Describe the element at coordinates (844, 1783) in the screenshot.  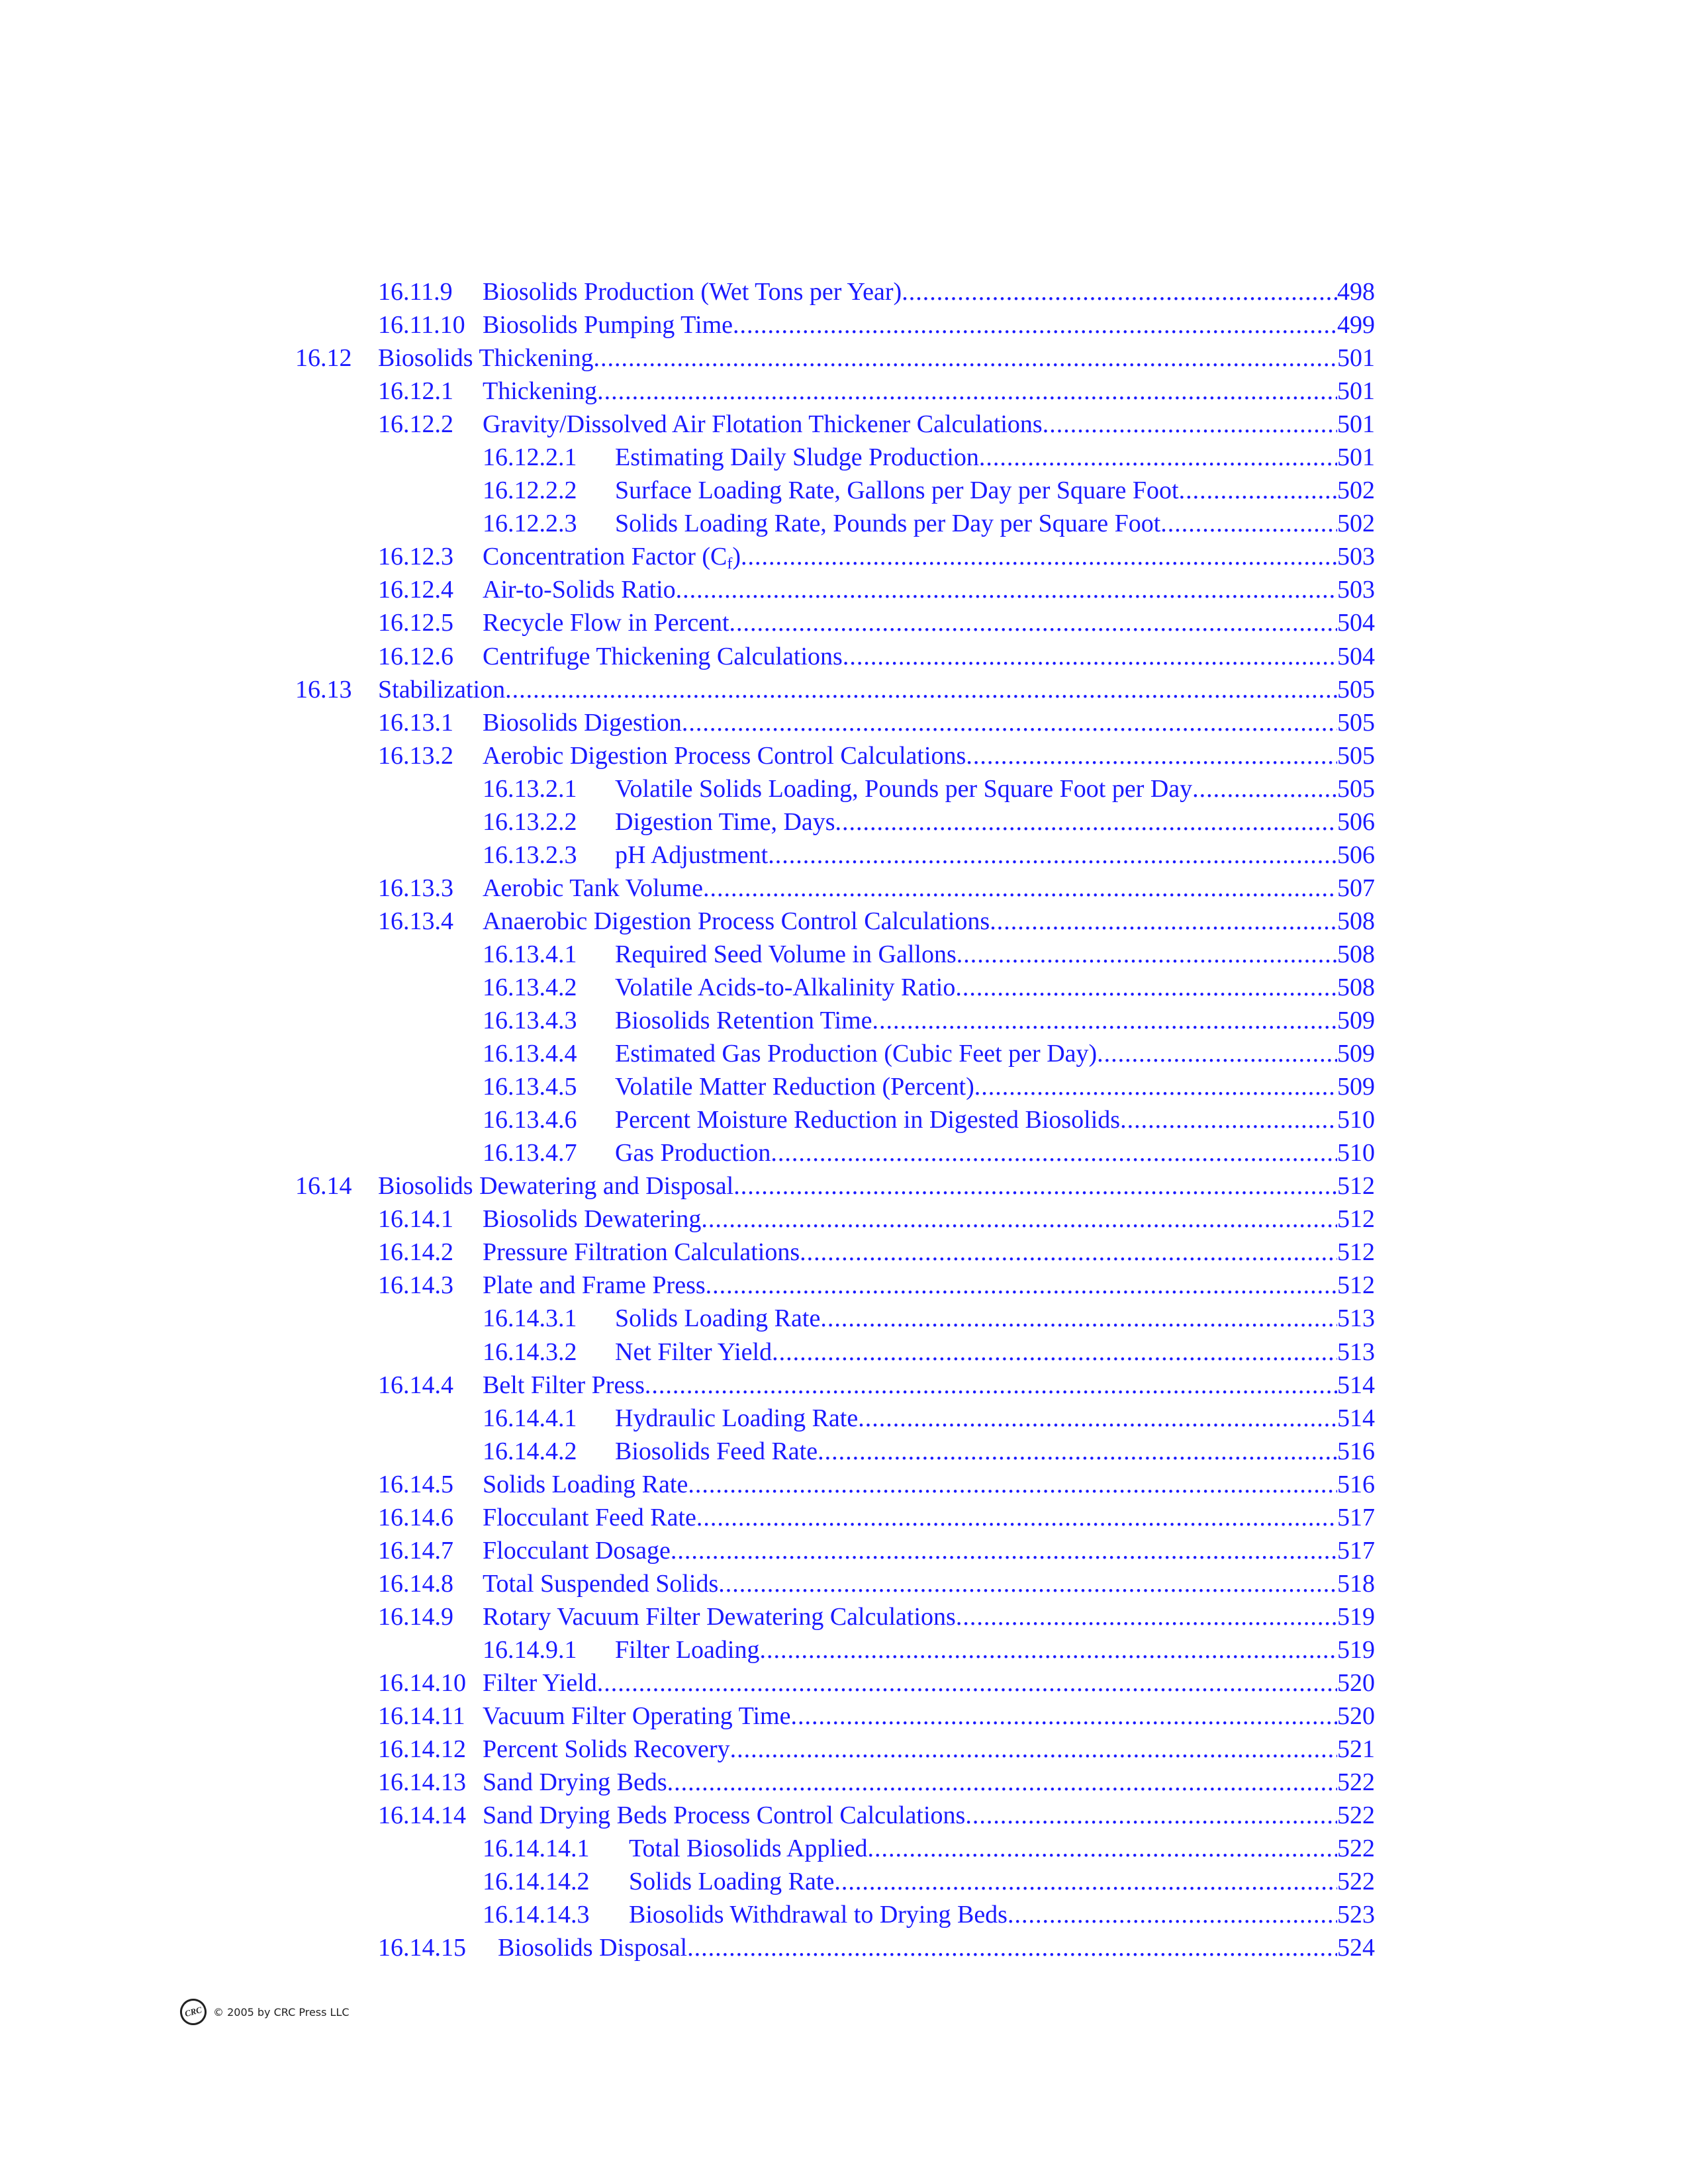
I see `toc-entry: 16.14.13 Sand Drying Beds 522` at that location.